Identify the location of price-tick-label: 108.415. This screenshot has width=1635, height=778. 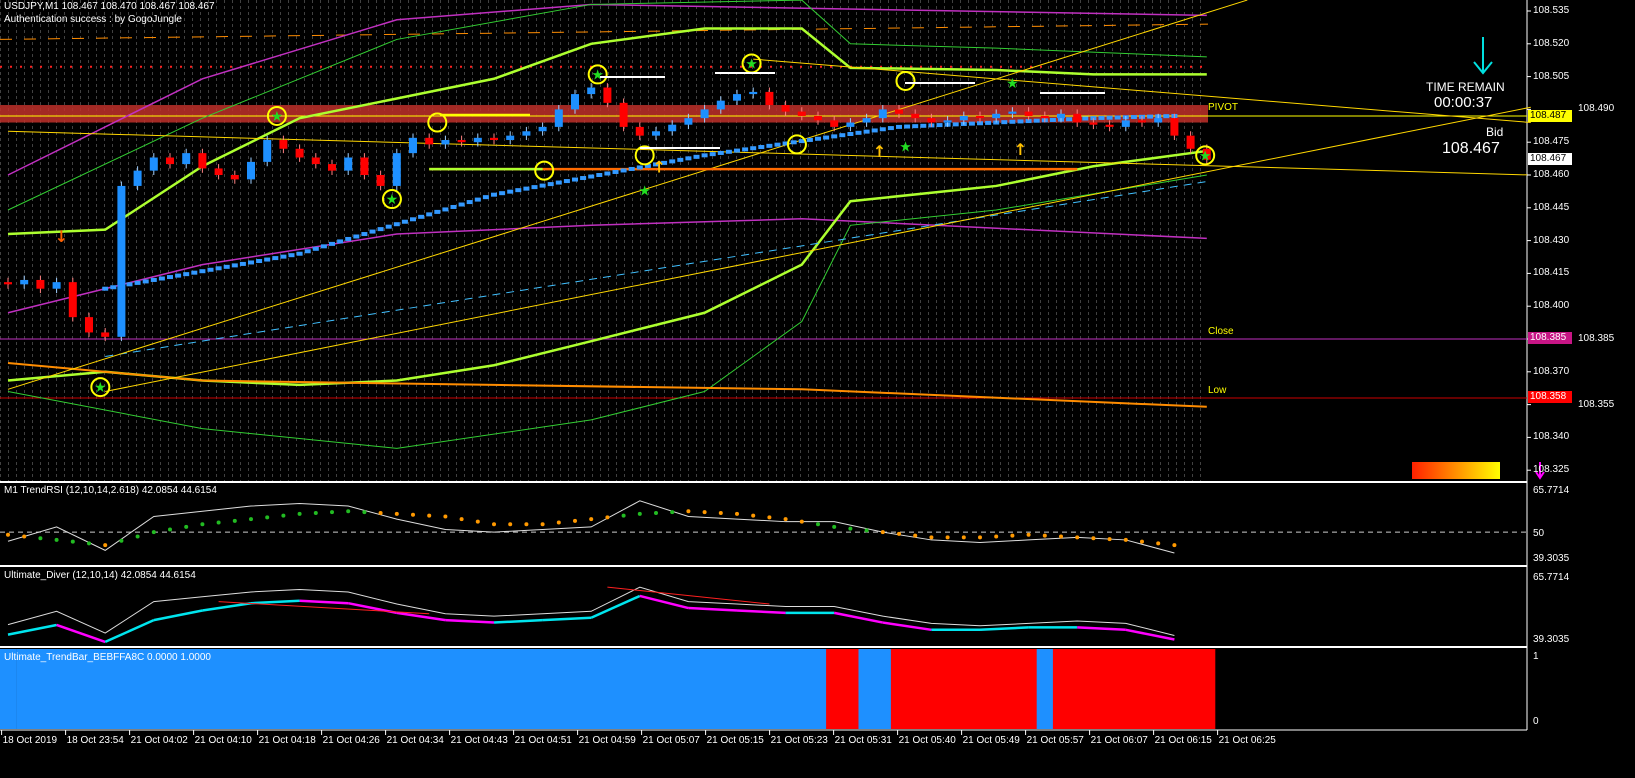
(1551, 273).